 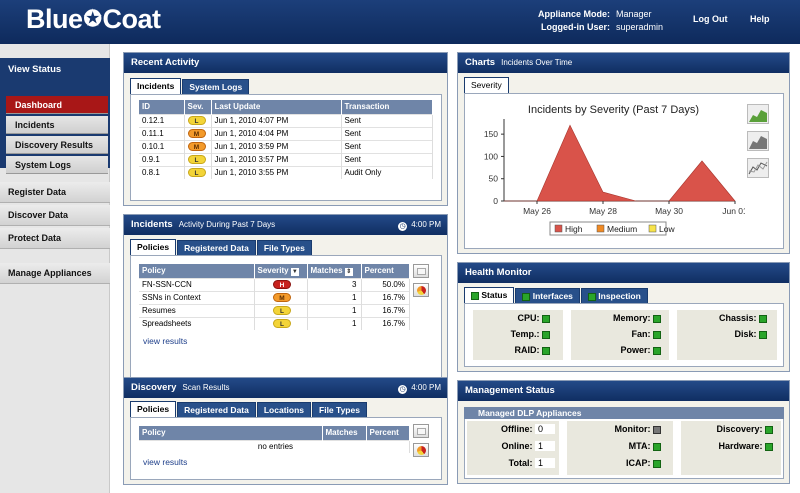 I want to click on tab-system-logs: System Logs, so click(x=216, y=86).